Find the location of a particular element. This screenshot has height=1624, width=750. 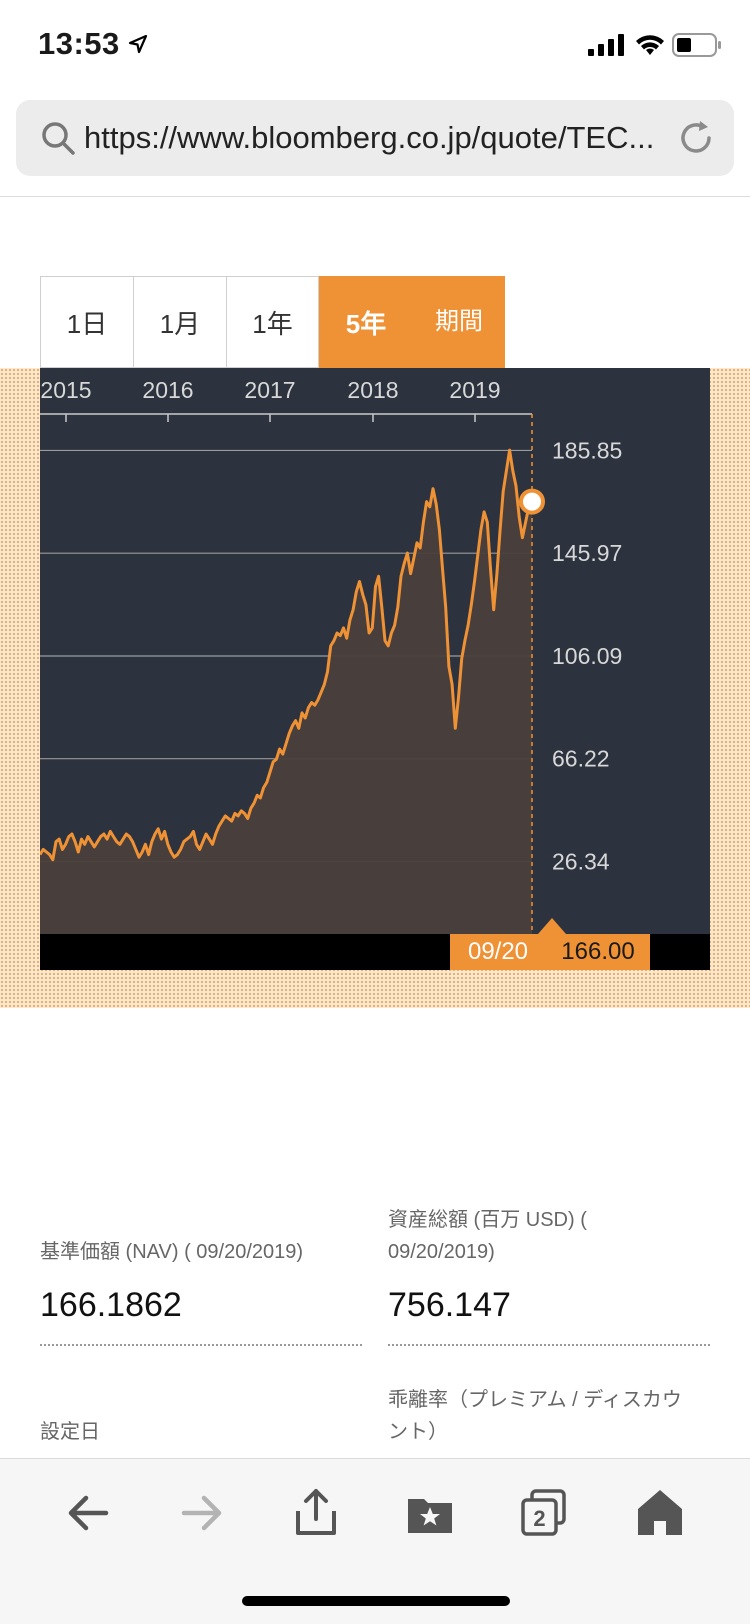

x-tick-label: 2015 is located at coordinates (65, 390).